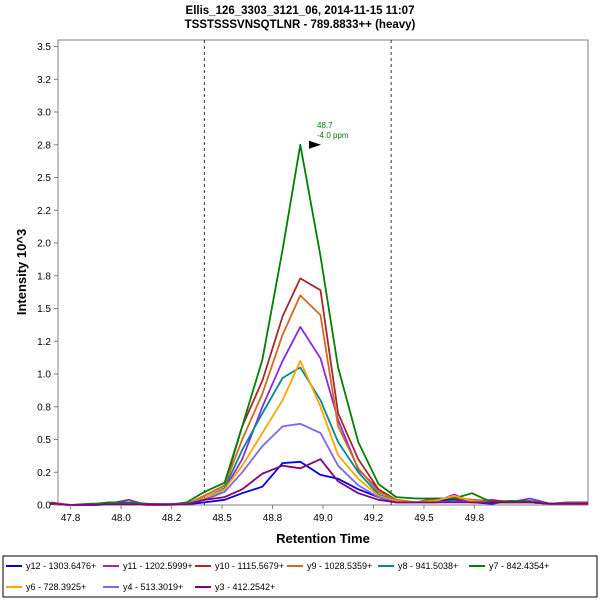 The width and height of the screenshot is (600, 600). I want to click on x-tick-label: 48.8, so click(273, 518).